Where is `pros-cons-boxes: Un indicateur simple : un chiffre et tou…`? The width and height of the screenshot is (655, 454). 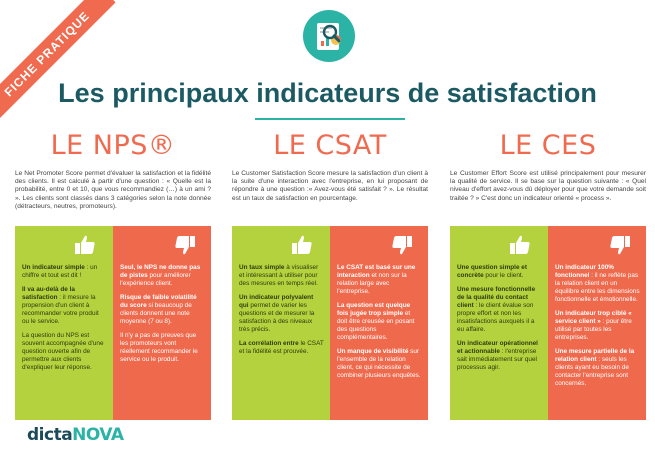
pros-cons-boxes: Un indicateur simple : un chiffre et tou… is located at coordinates (113, 323).